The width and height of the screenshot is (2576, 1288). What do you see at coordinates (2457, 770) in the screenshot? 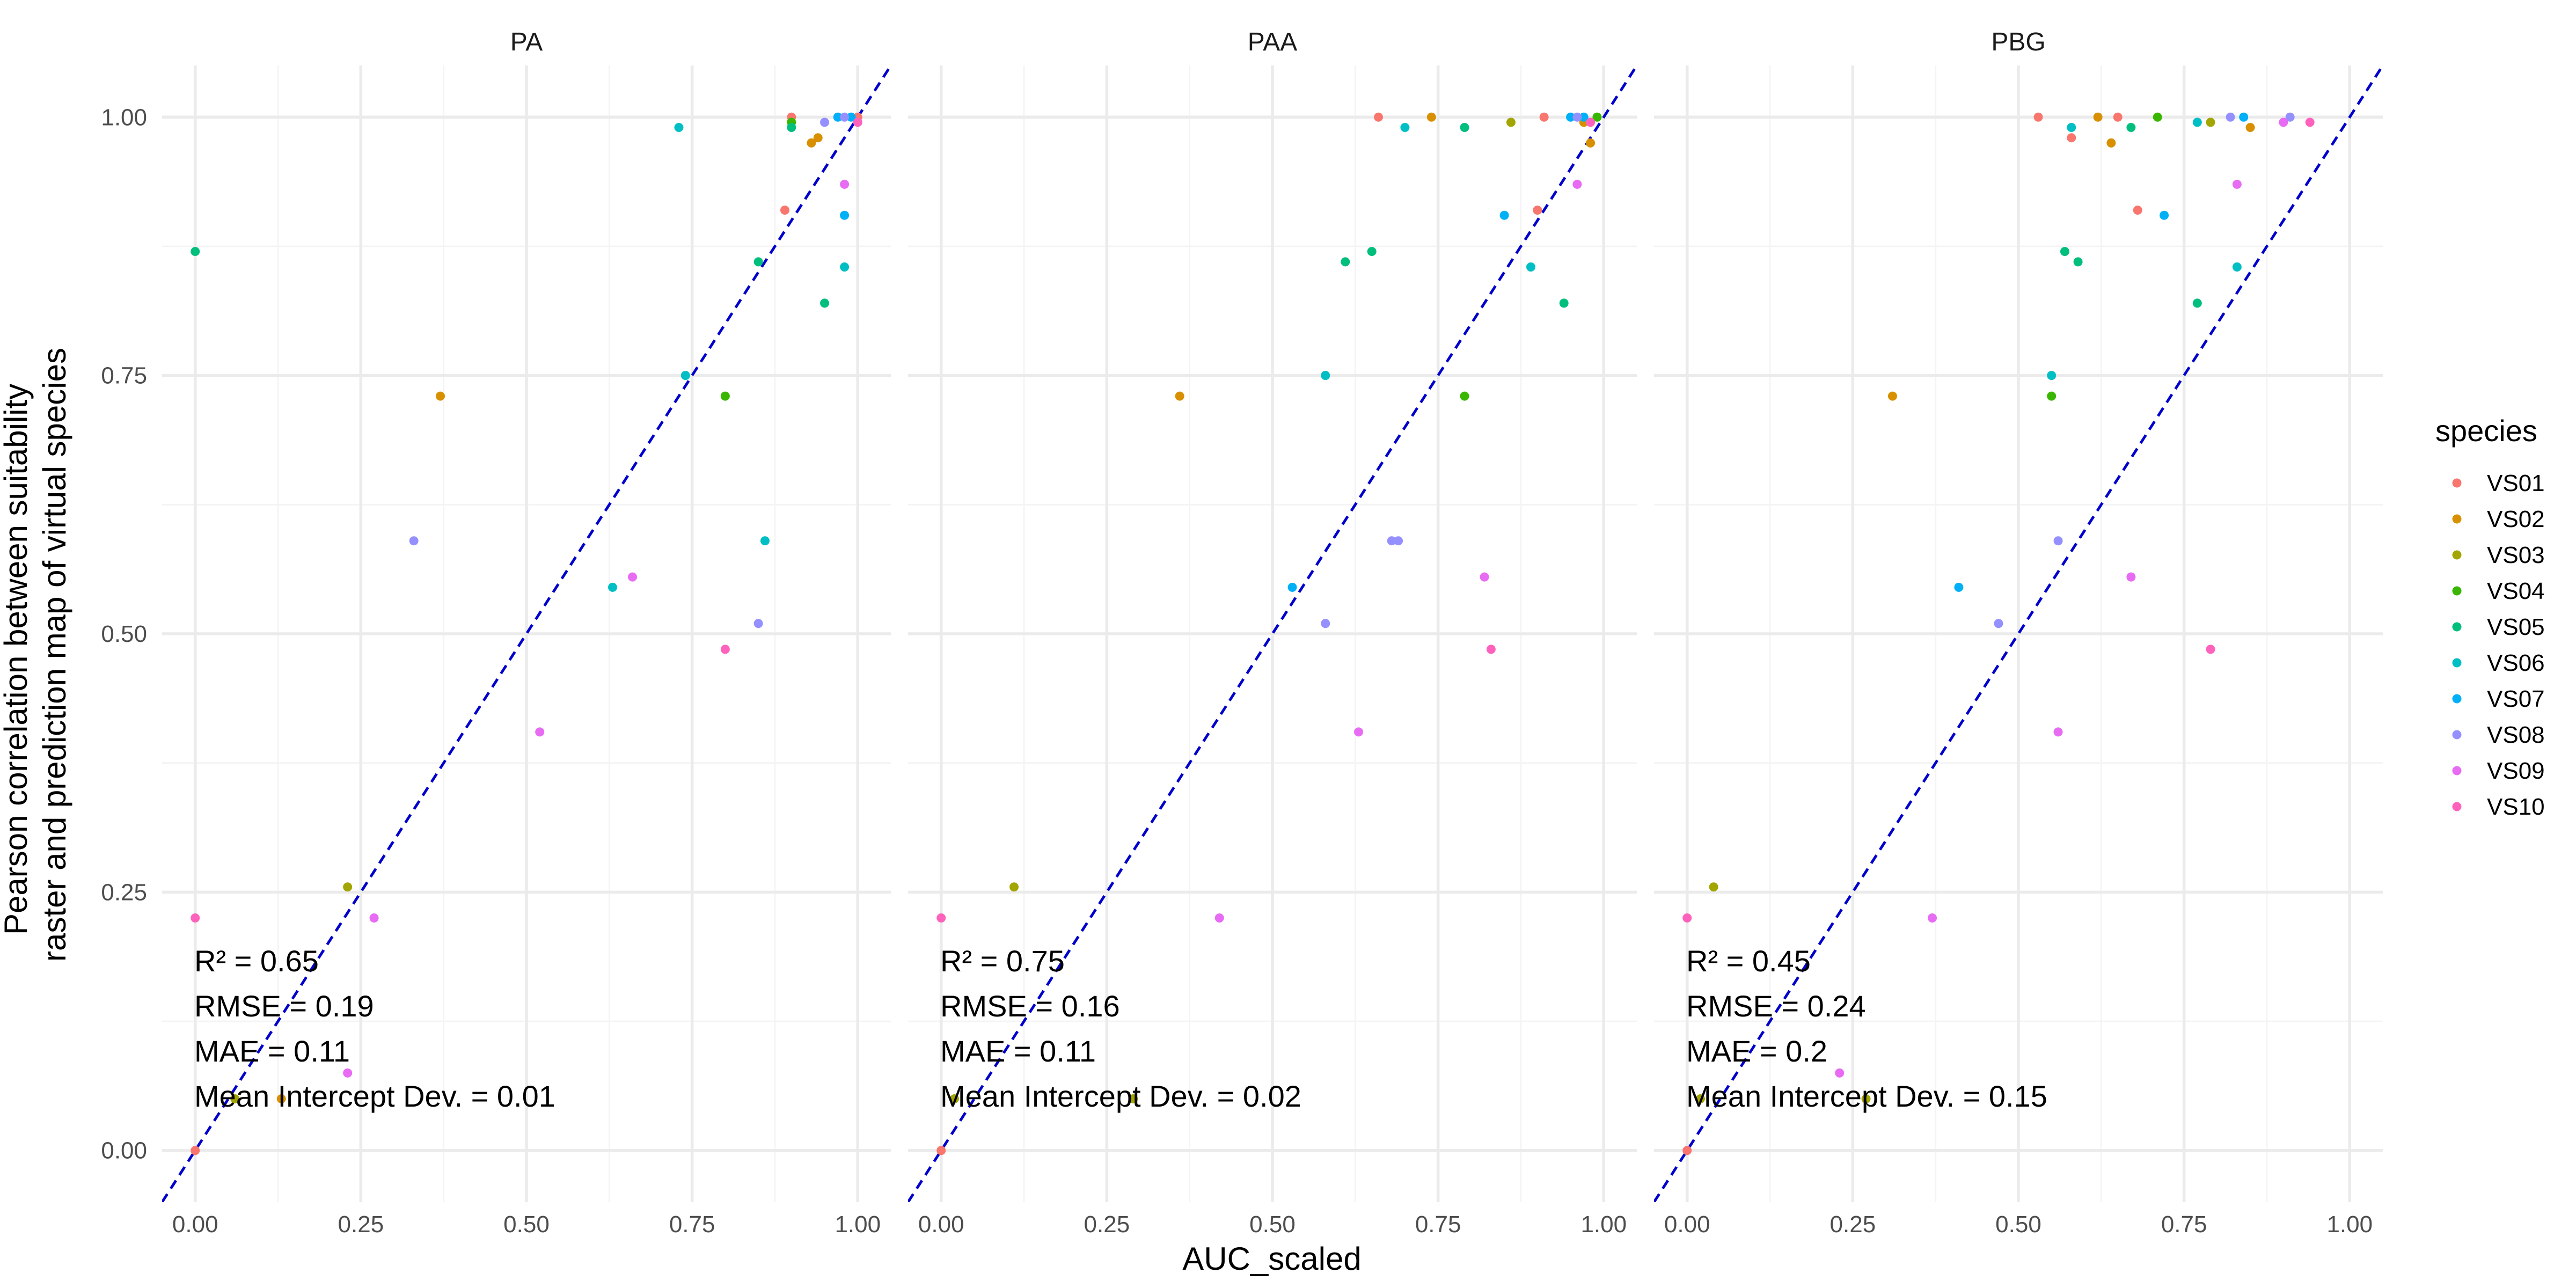
I see `legend-key-vs09` at bounding box center [2457, 770].